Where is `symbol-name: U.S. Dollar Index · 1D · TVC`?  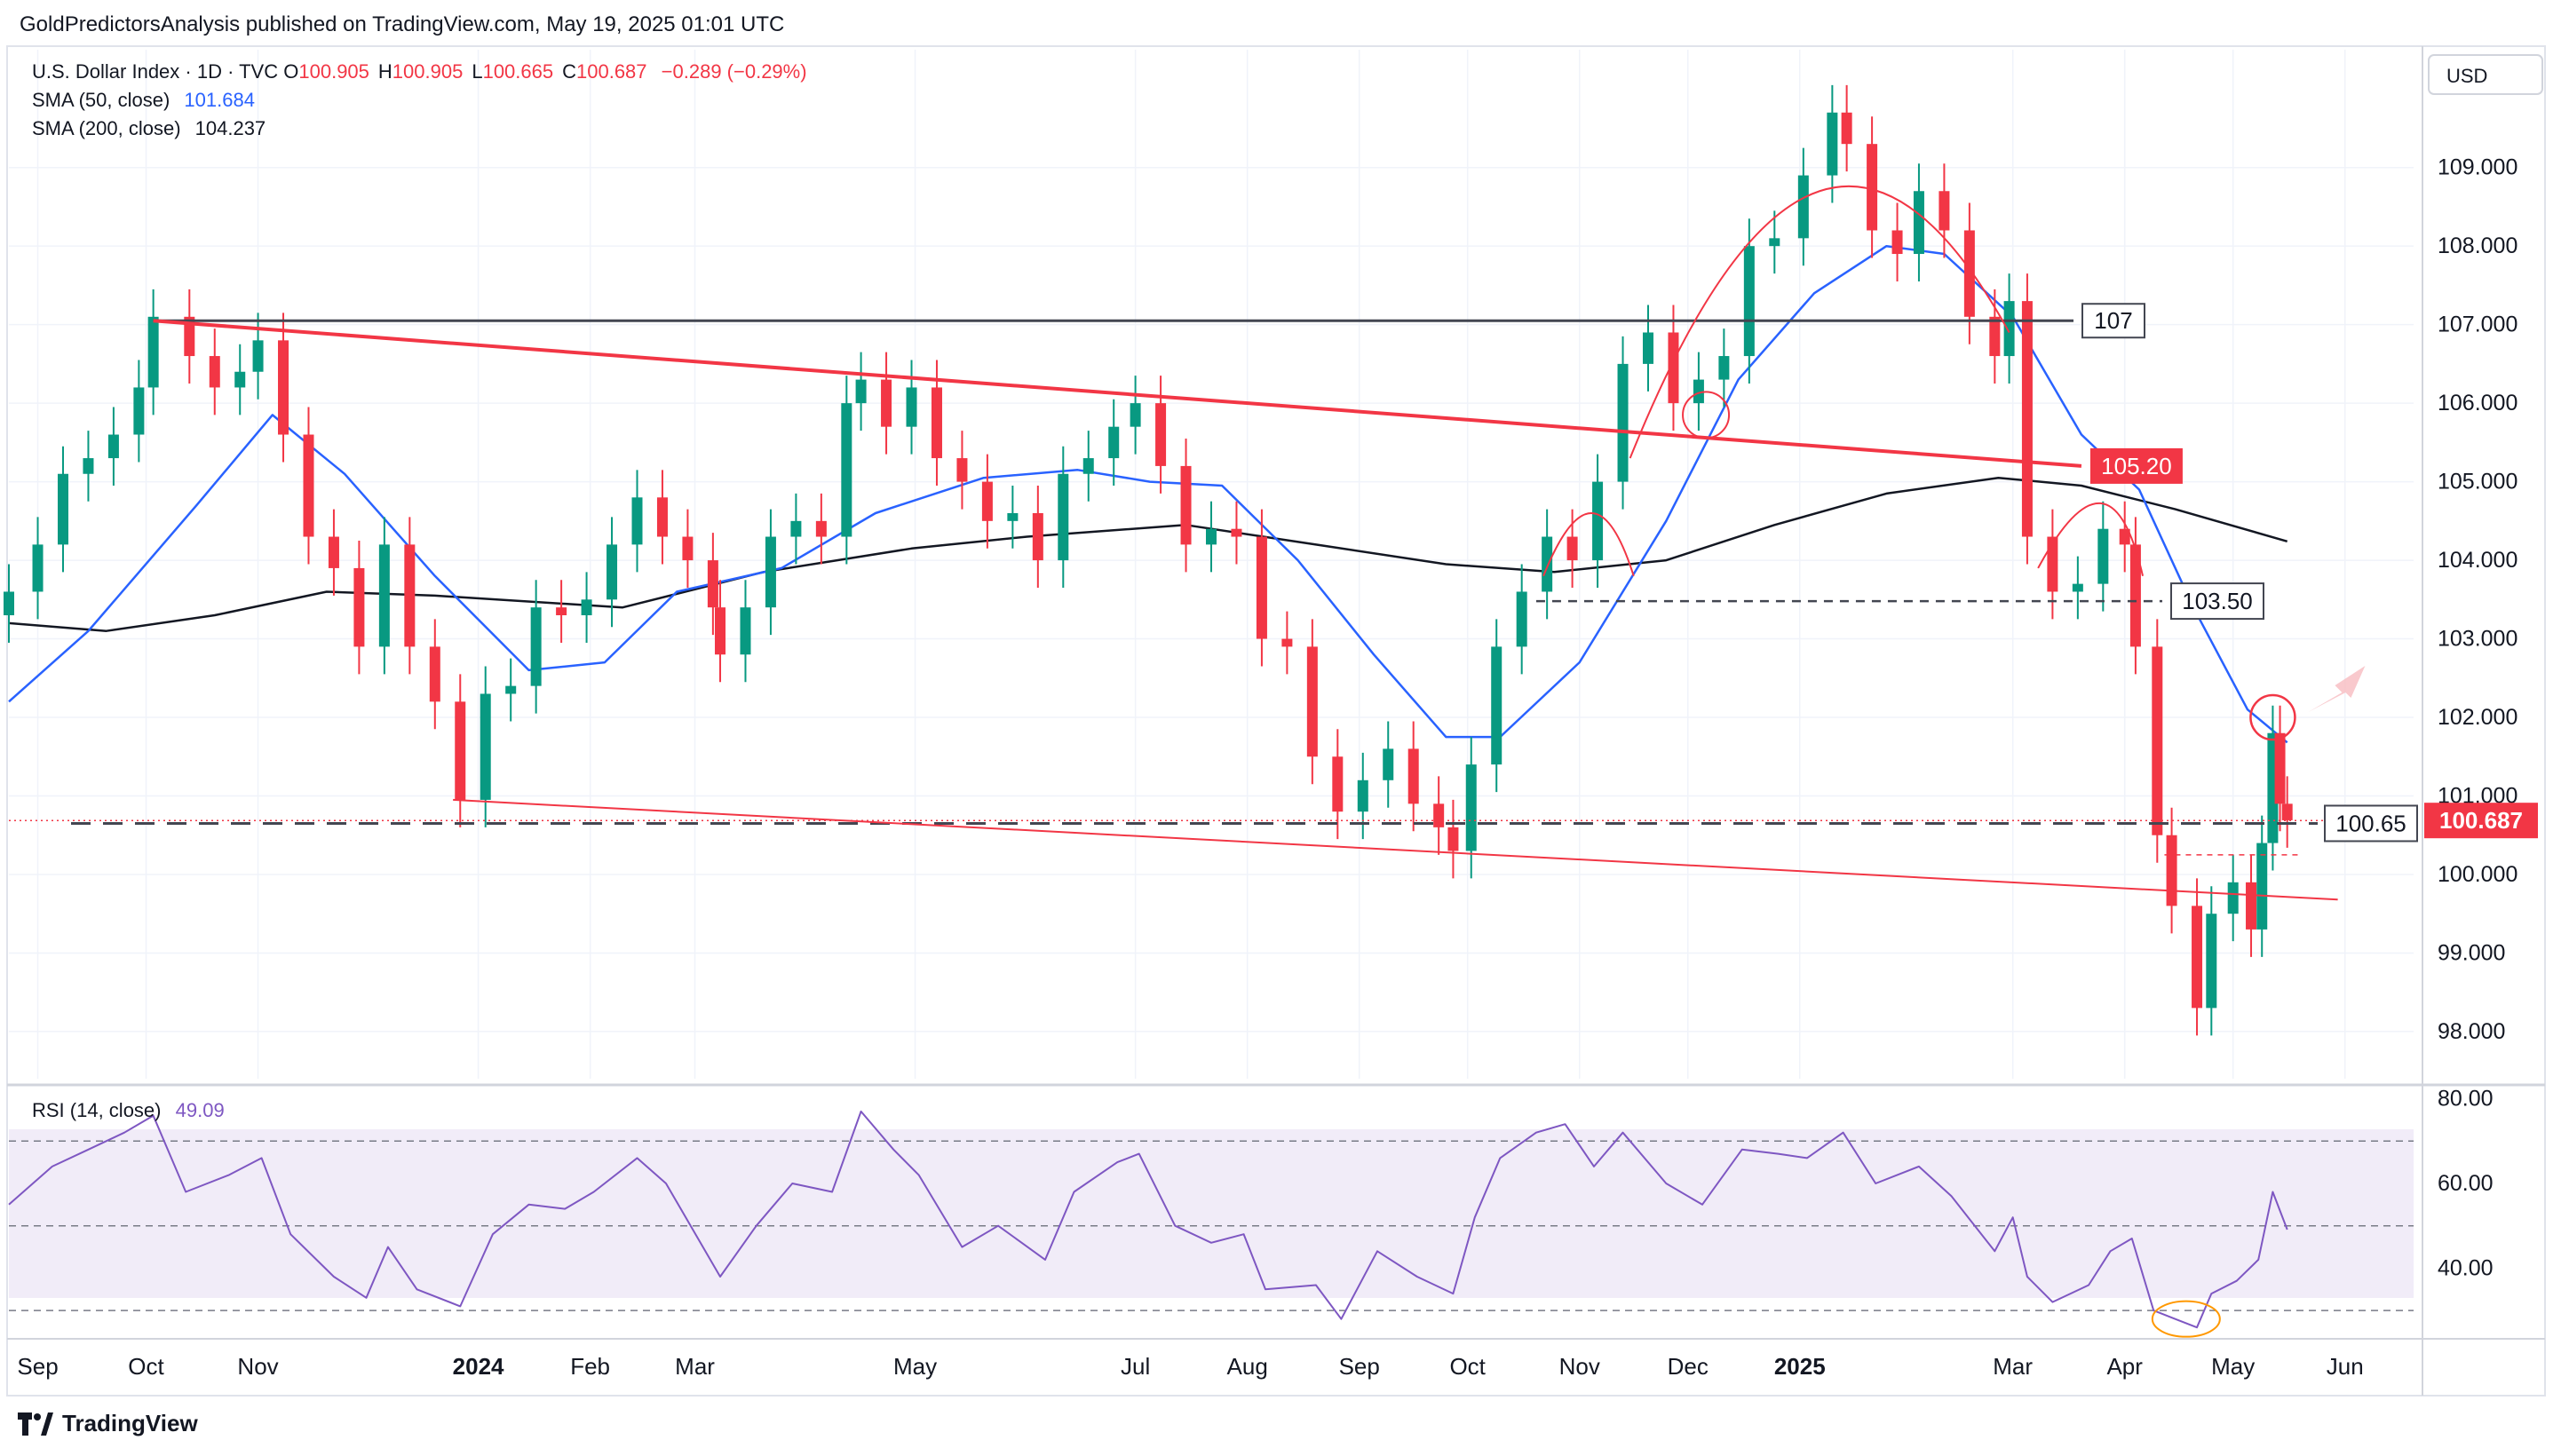
symbol-name: U.S. Dollar Index · 1D · TVC is located at coordinates (156, 71).